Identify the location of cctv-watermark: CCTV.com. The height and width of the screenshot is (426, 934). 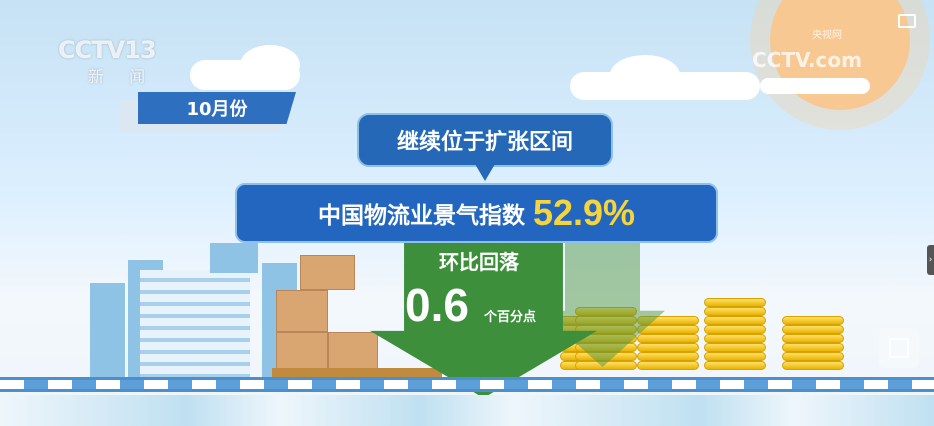
(807, 60).